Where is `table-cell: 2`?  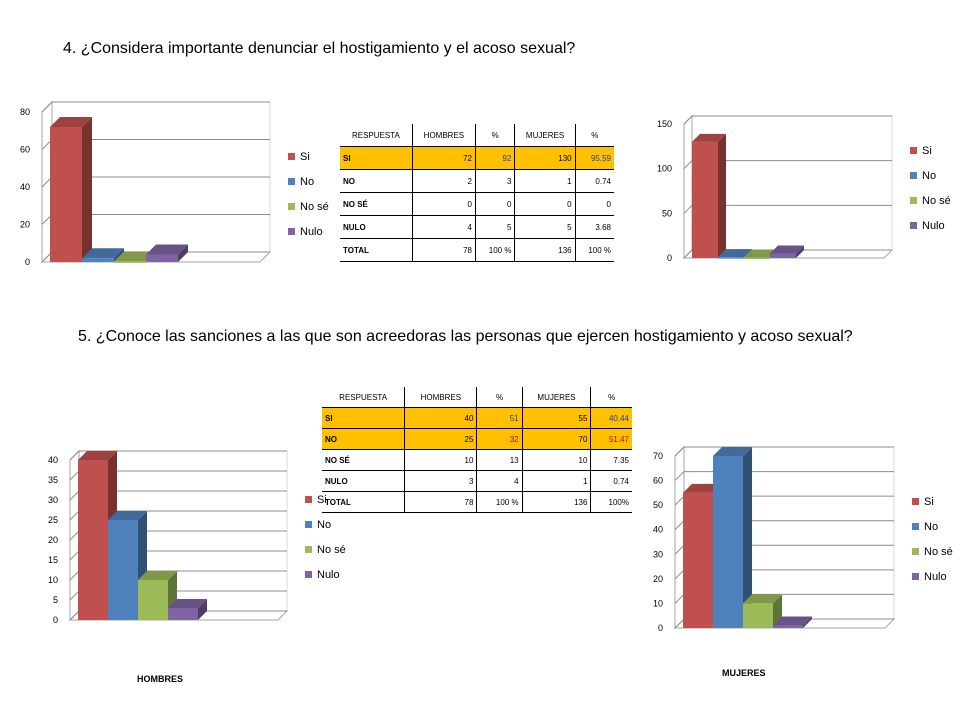 table-cell: 2 is located at coordinates (443, 181).